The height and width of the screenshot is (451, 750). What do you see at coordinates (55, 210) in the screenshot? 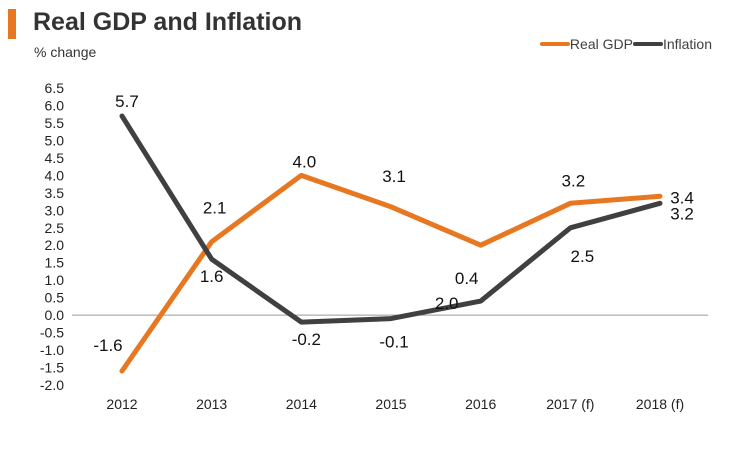
I see `y-tick-label: 3.0` at bounding box center [55, 210].